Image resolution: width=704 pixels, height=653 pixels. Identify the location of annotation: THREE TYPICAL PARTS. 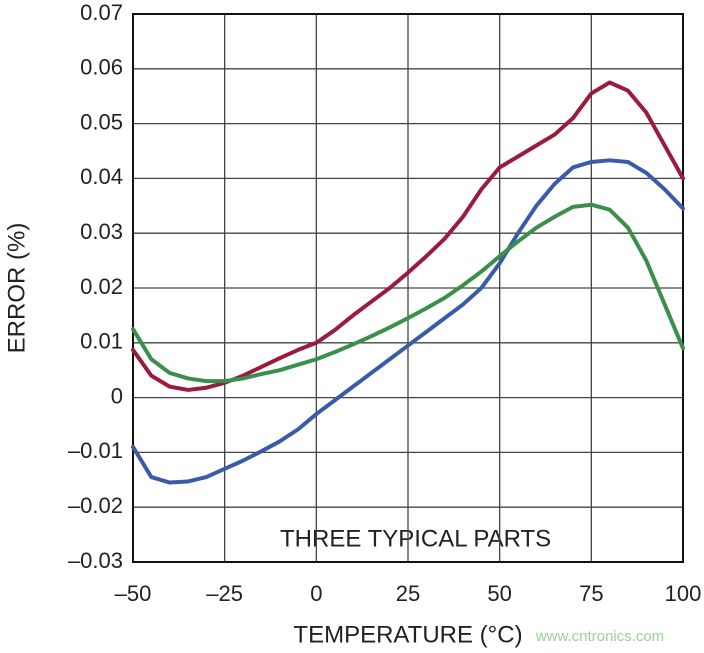
(415, 538).